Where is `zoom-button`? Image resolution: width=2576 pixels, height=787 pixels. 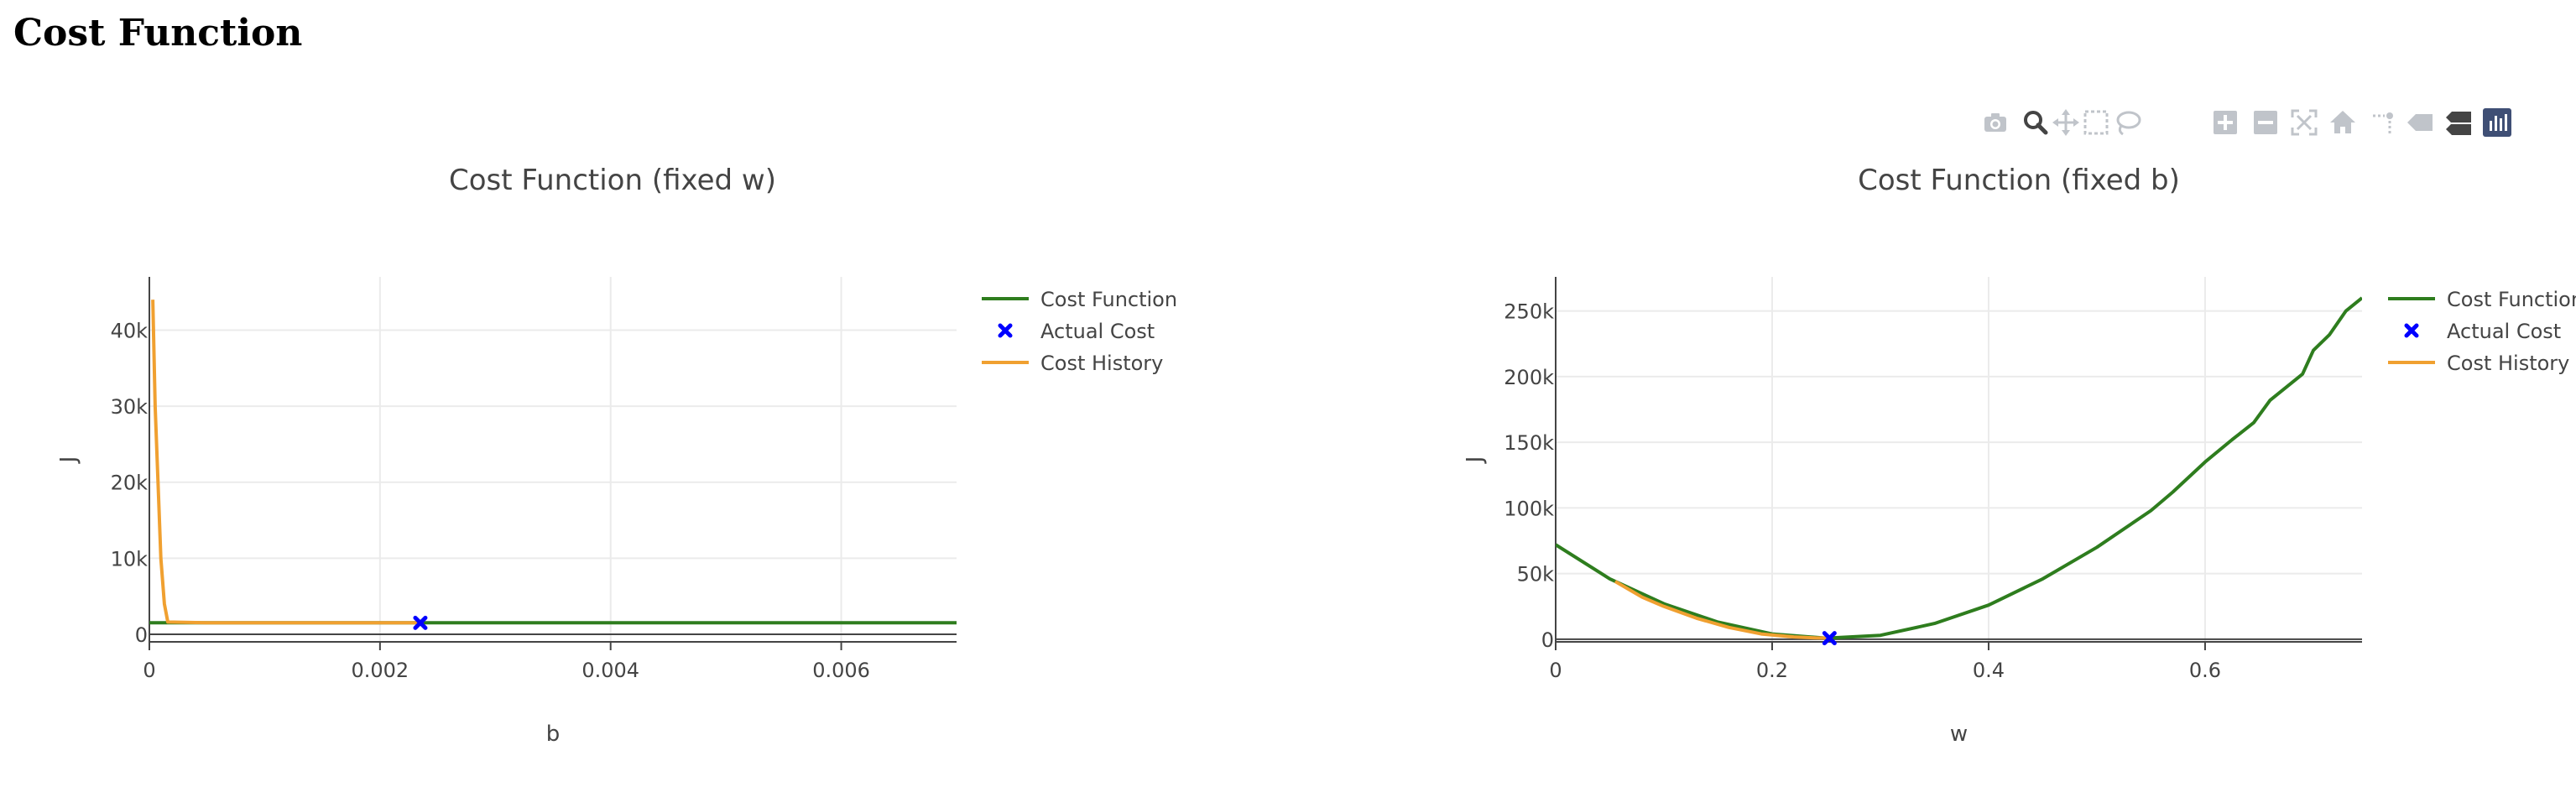
zoom-button is located at coordinates (2036, 122).